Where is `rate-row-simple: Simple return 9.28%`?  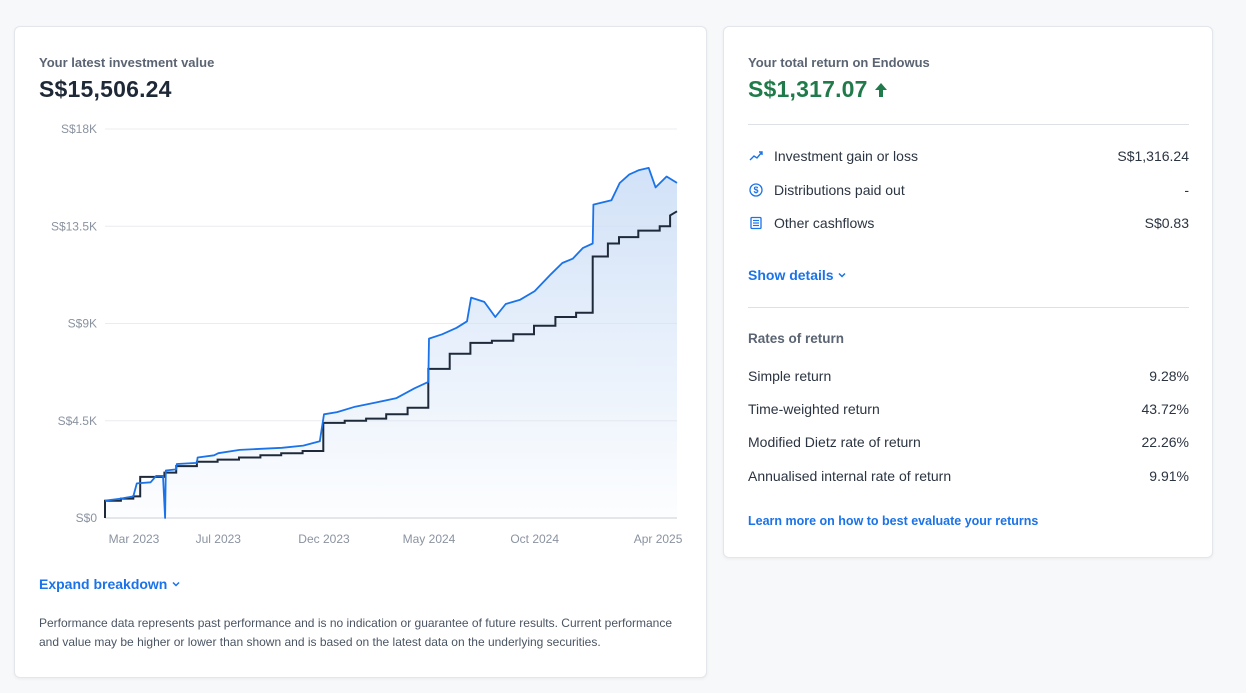
rate-row-simple: Simple return 9.28% is located at coordinates (968, 376).